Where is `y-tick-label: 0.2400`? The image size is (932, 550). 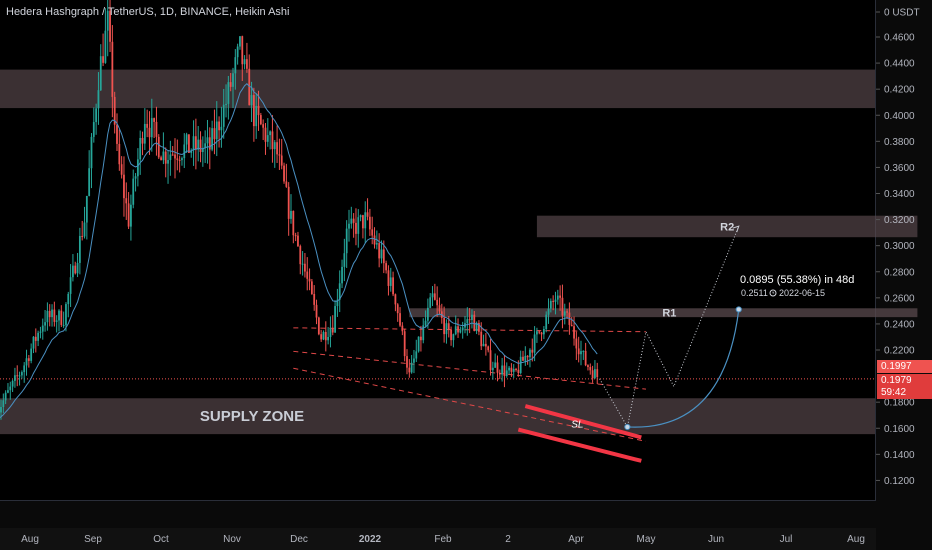 y-tick-label: 0.2400 is located at coordinates (899, 324).